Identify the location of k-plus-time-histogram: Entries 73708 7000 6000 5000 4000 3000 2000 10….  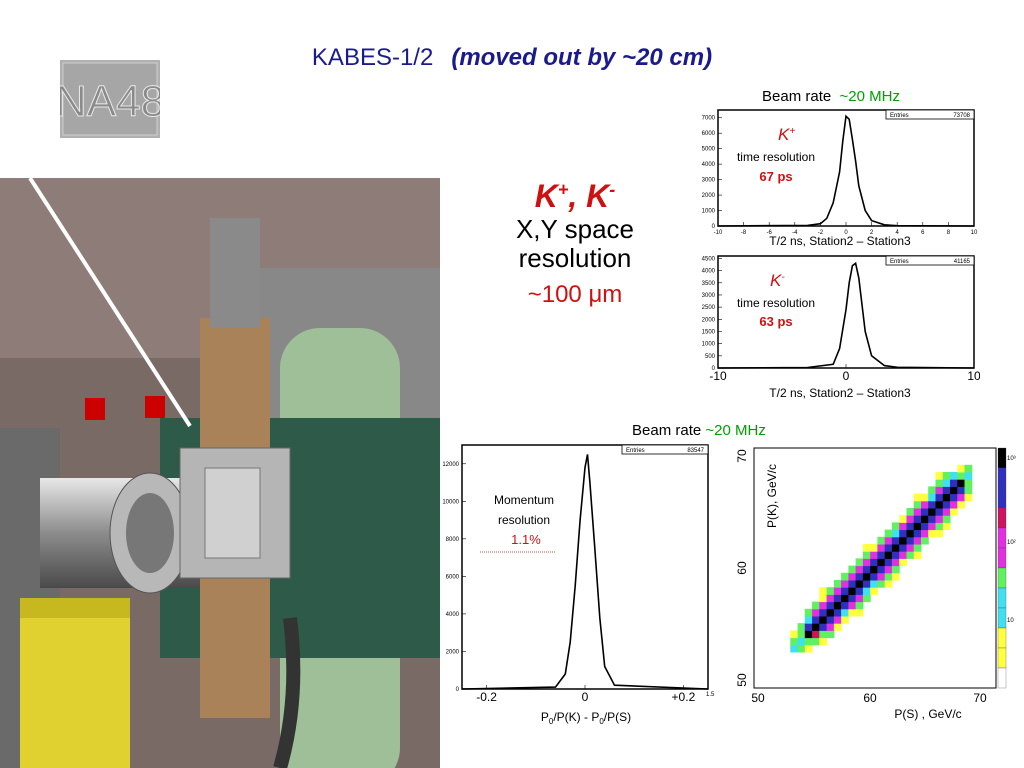
(840, 178).